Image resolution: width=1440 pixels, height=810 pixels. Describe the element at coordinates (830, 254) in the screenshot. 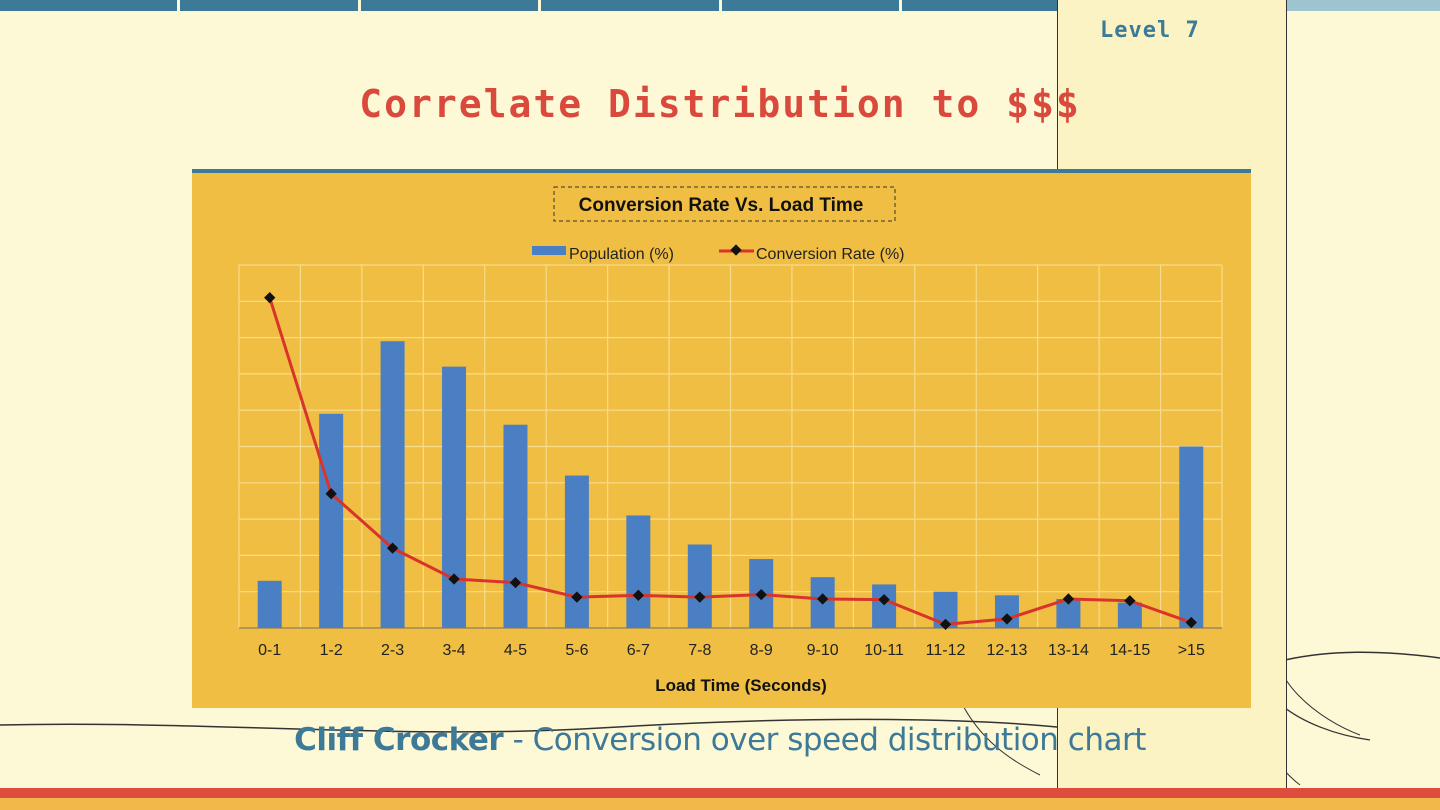

I see `legend-label-conversion: Conversion Rate (%)` at that location.